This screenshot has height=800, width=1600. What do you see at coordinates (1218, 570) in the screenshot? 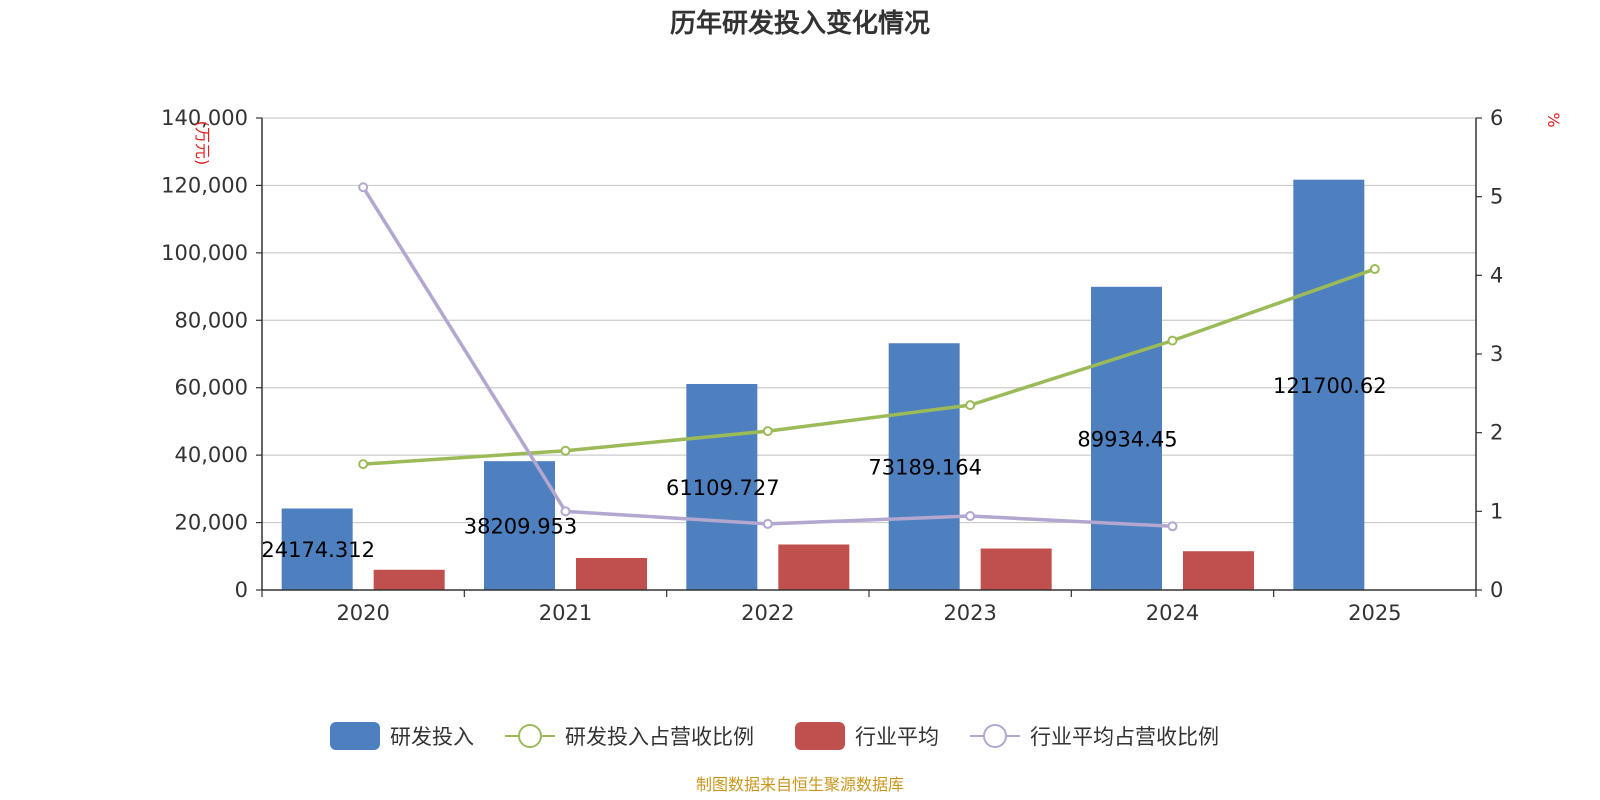
I see `bar-1-2024` at bounding box center [1218, 570].